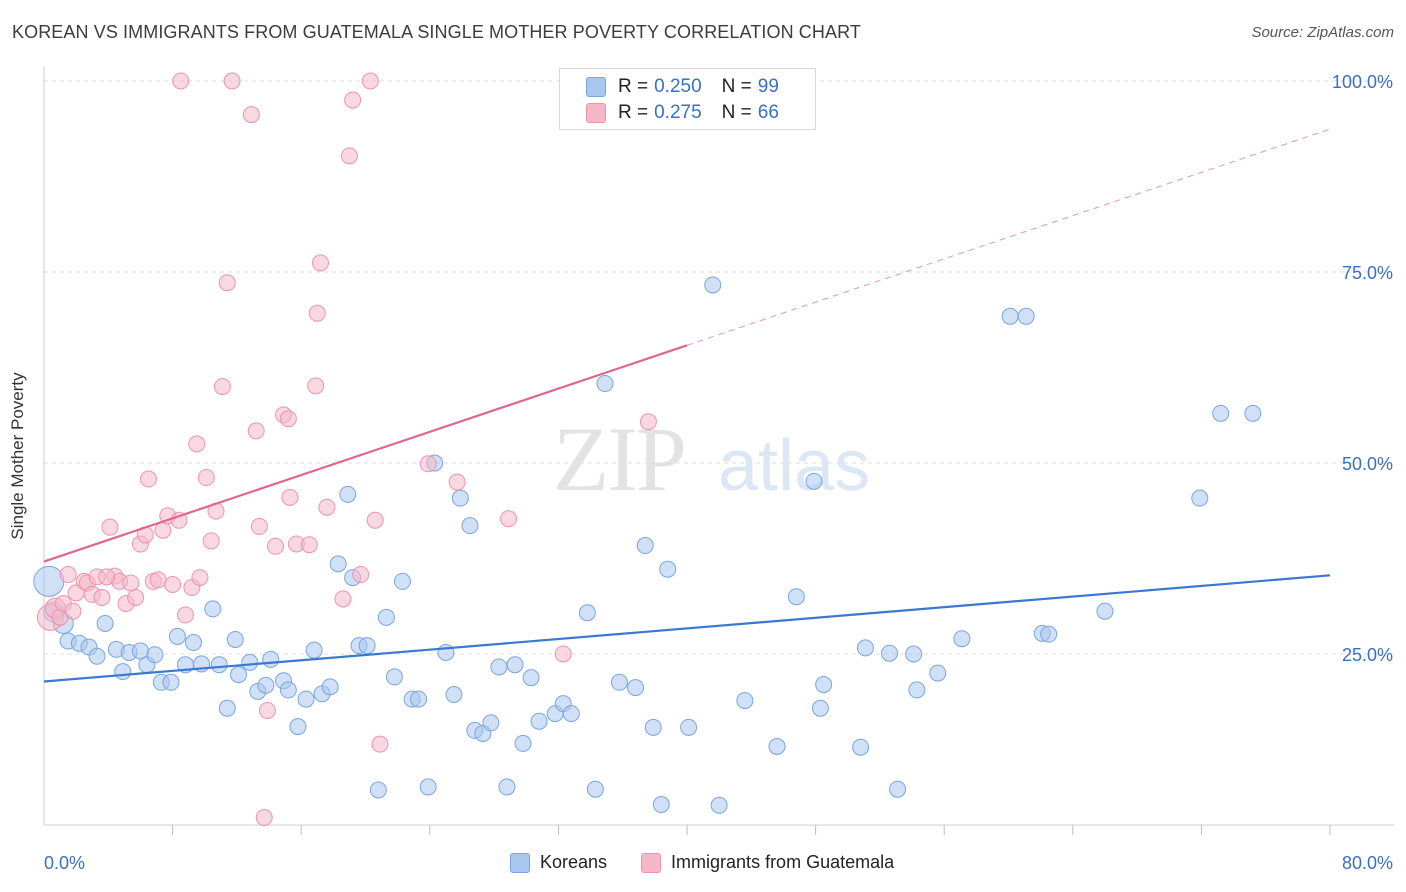 Image resolution: width=1406 pixels, height=892 pixels. Describe the element at coordinates (1367, 655) in the screenshot. I see `y-tick-label: 25.0%` at that location.